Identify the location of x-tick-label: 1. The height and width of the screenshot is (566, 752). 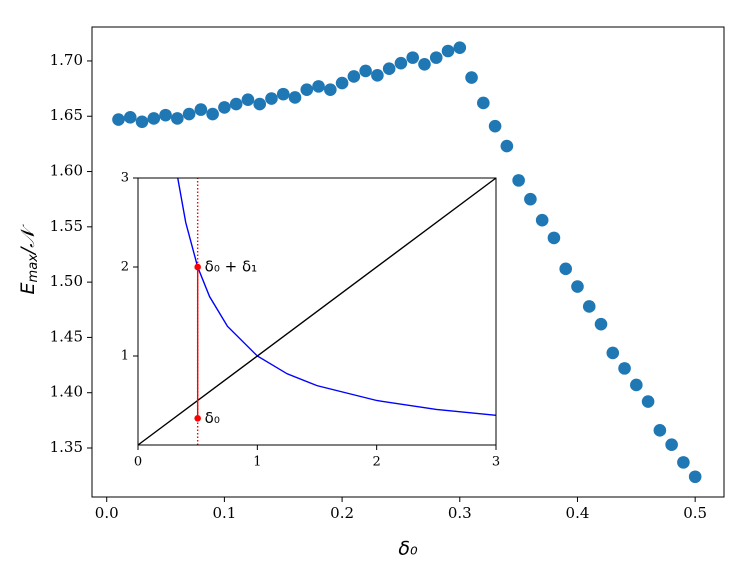
(257, 462).